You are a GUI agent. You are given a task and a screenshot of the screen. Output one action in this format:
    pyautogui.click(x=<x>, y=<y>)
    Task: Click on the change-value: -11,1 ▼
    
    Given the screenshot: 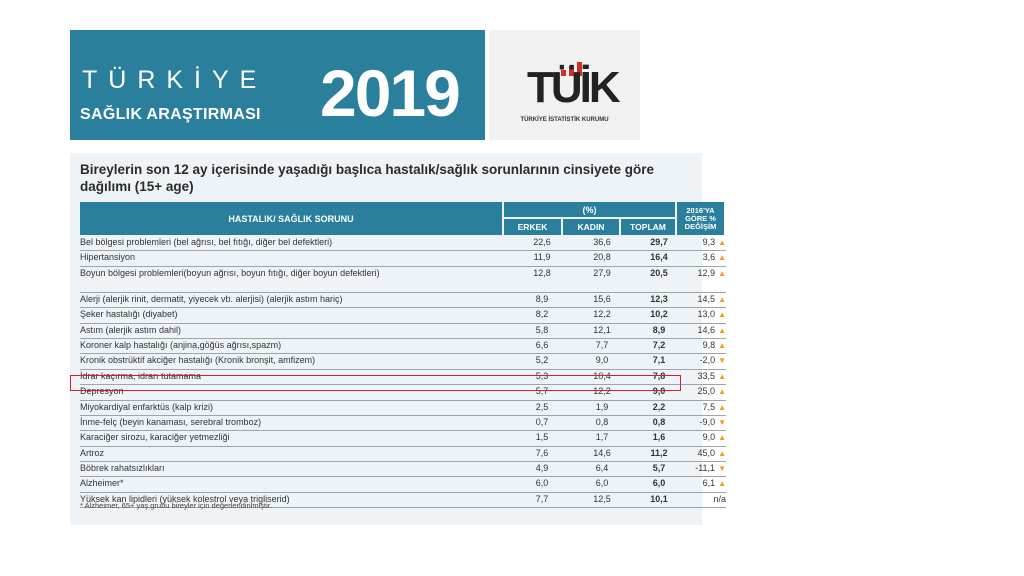 What is the action you would take?
    pyautogui.click(x=710, y=468)
    